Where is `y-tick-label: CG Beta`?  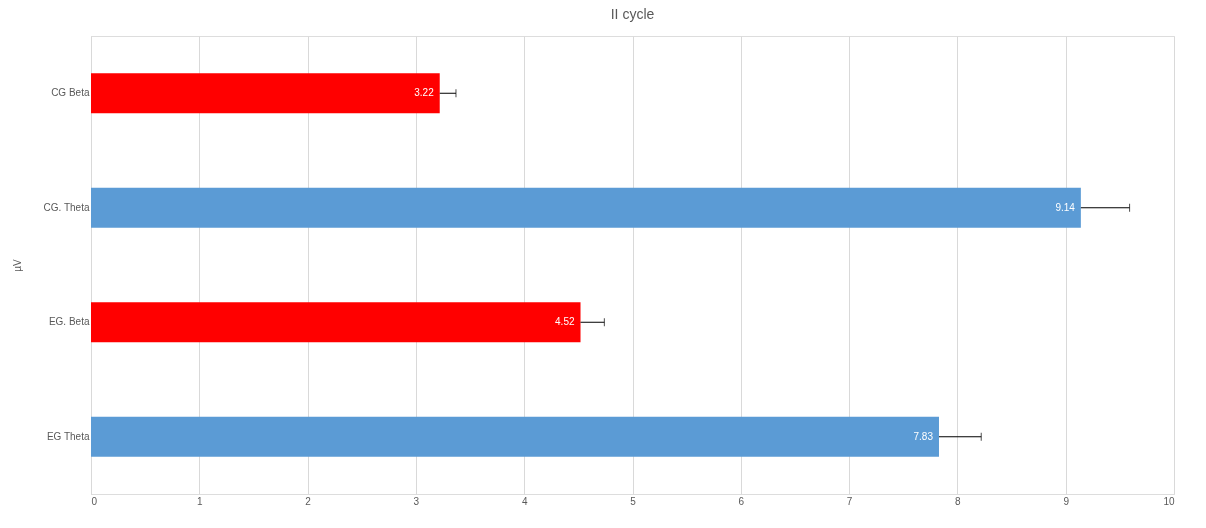 y-tick-label: CG Beta is located at coordinates (70, 93).